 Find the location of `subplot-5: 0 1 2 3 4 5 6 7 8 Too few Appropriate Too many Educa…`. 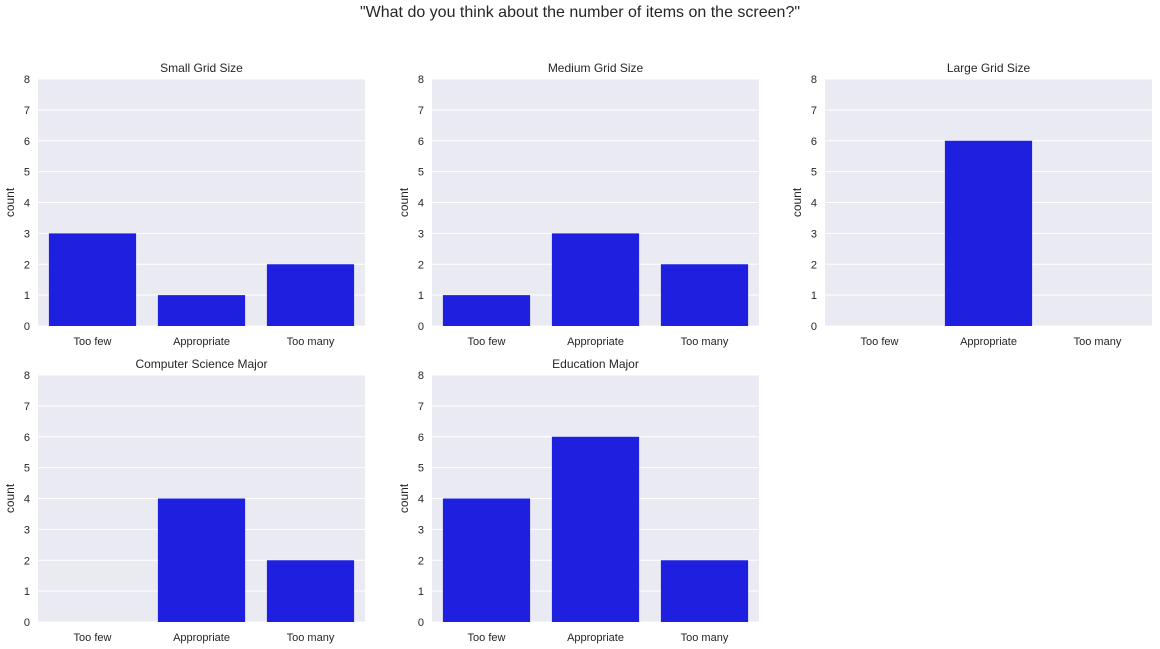

subplot-5: 0 1 2 3 4 5 6 7 8 Too few Appropriate Too many Educa… is located at coordinates (578, 500).